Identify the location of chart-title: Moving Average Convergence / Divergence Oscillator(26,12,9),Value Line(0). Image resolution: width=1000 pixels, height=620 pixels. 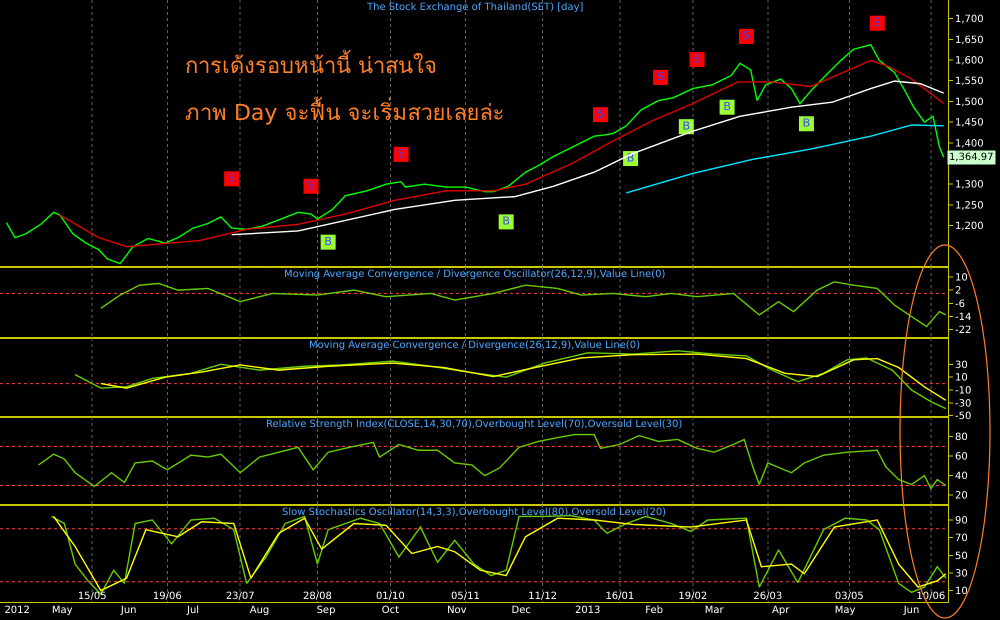
(475, 274).